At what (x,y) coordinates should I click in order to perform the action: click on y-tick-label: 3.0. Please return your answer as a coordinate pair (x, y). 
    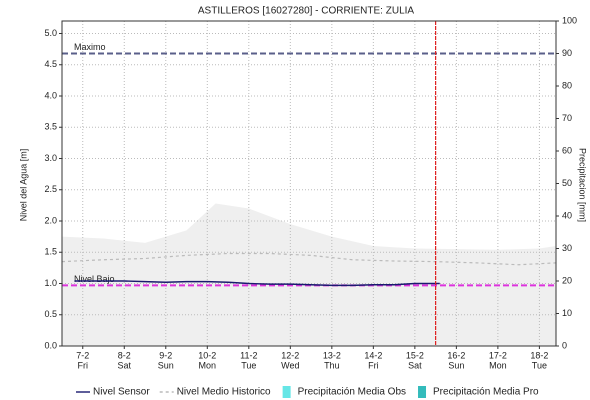
    Looking at the image, I should click on (50, 158).